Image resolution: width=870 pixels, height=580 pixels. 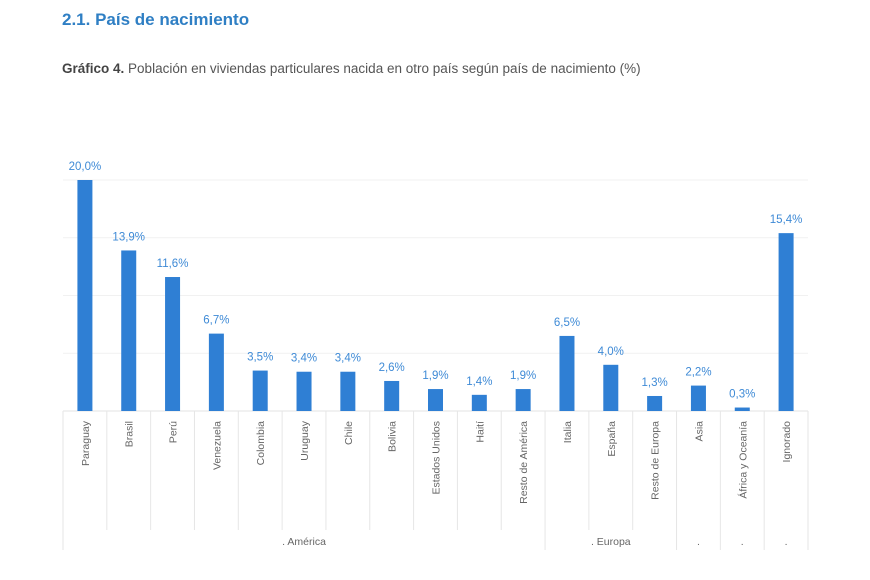 What do you see at coordinates (655, 383) in the screenshot?
I see `data-label: 1,3%` at bounding box center [655, 383].